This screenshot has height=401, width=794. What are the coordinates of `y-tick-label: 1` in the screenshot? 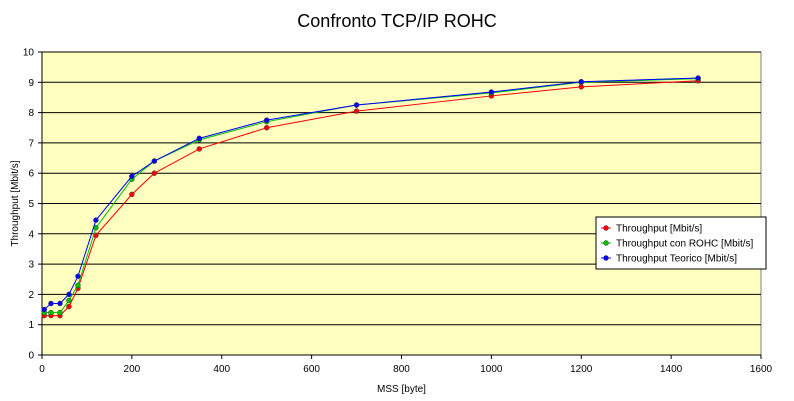 It's located at (31, 325).